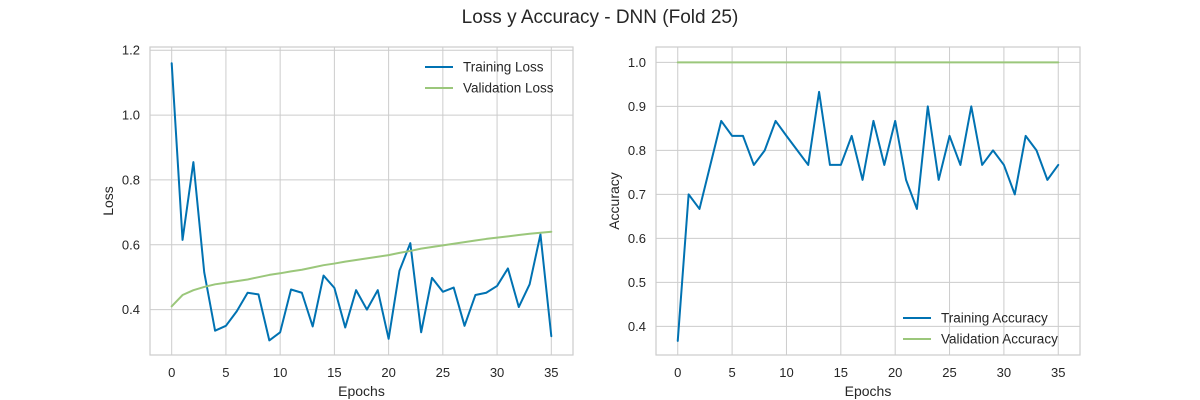 The height and width of the screenshot is (400, 1200). Describe the element at coordinates (361, 269) in the screenshot. I see `validation-loss-line` at that location.